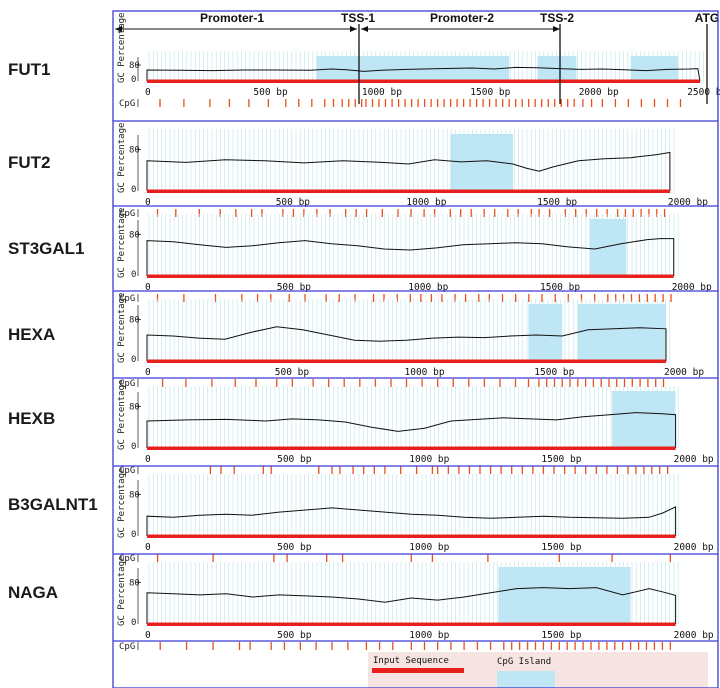 Image resolution: width=720 pixels, height=688 pixels. What do you see at coordinates (418, 670) in the screenshot?
I see `legend-input-sequence-swatch` at bounding box center [418, 670].